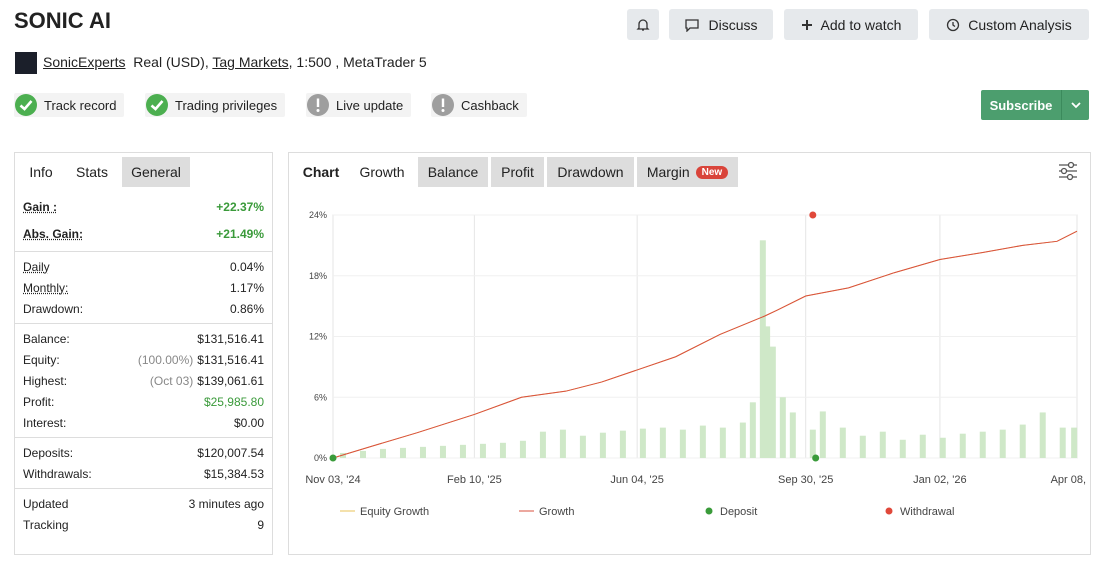 The height and width of the screenshot is (564, 1100). What do you see at coordinates (474, 480) in the screenshot?
I see `x-tick-label: Feb 10, '25` at bounding box center [474, 480].